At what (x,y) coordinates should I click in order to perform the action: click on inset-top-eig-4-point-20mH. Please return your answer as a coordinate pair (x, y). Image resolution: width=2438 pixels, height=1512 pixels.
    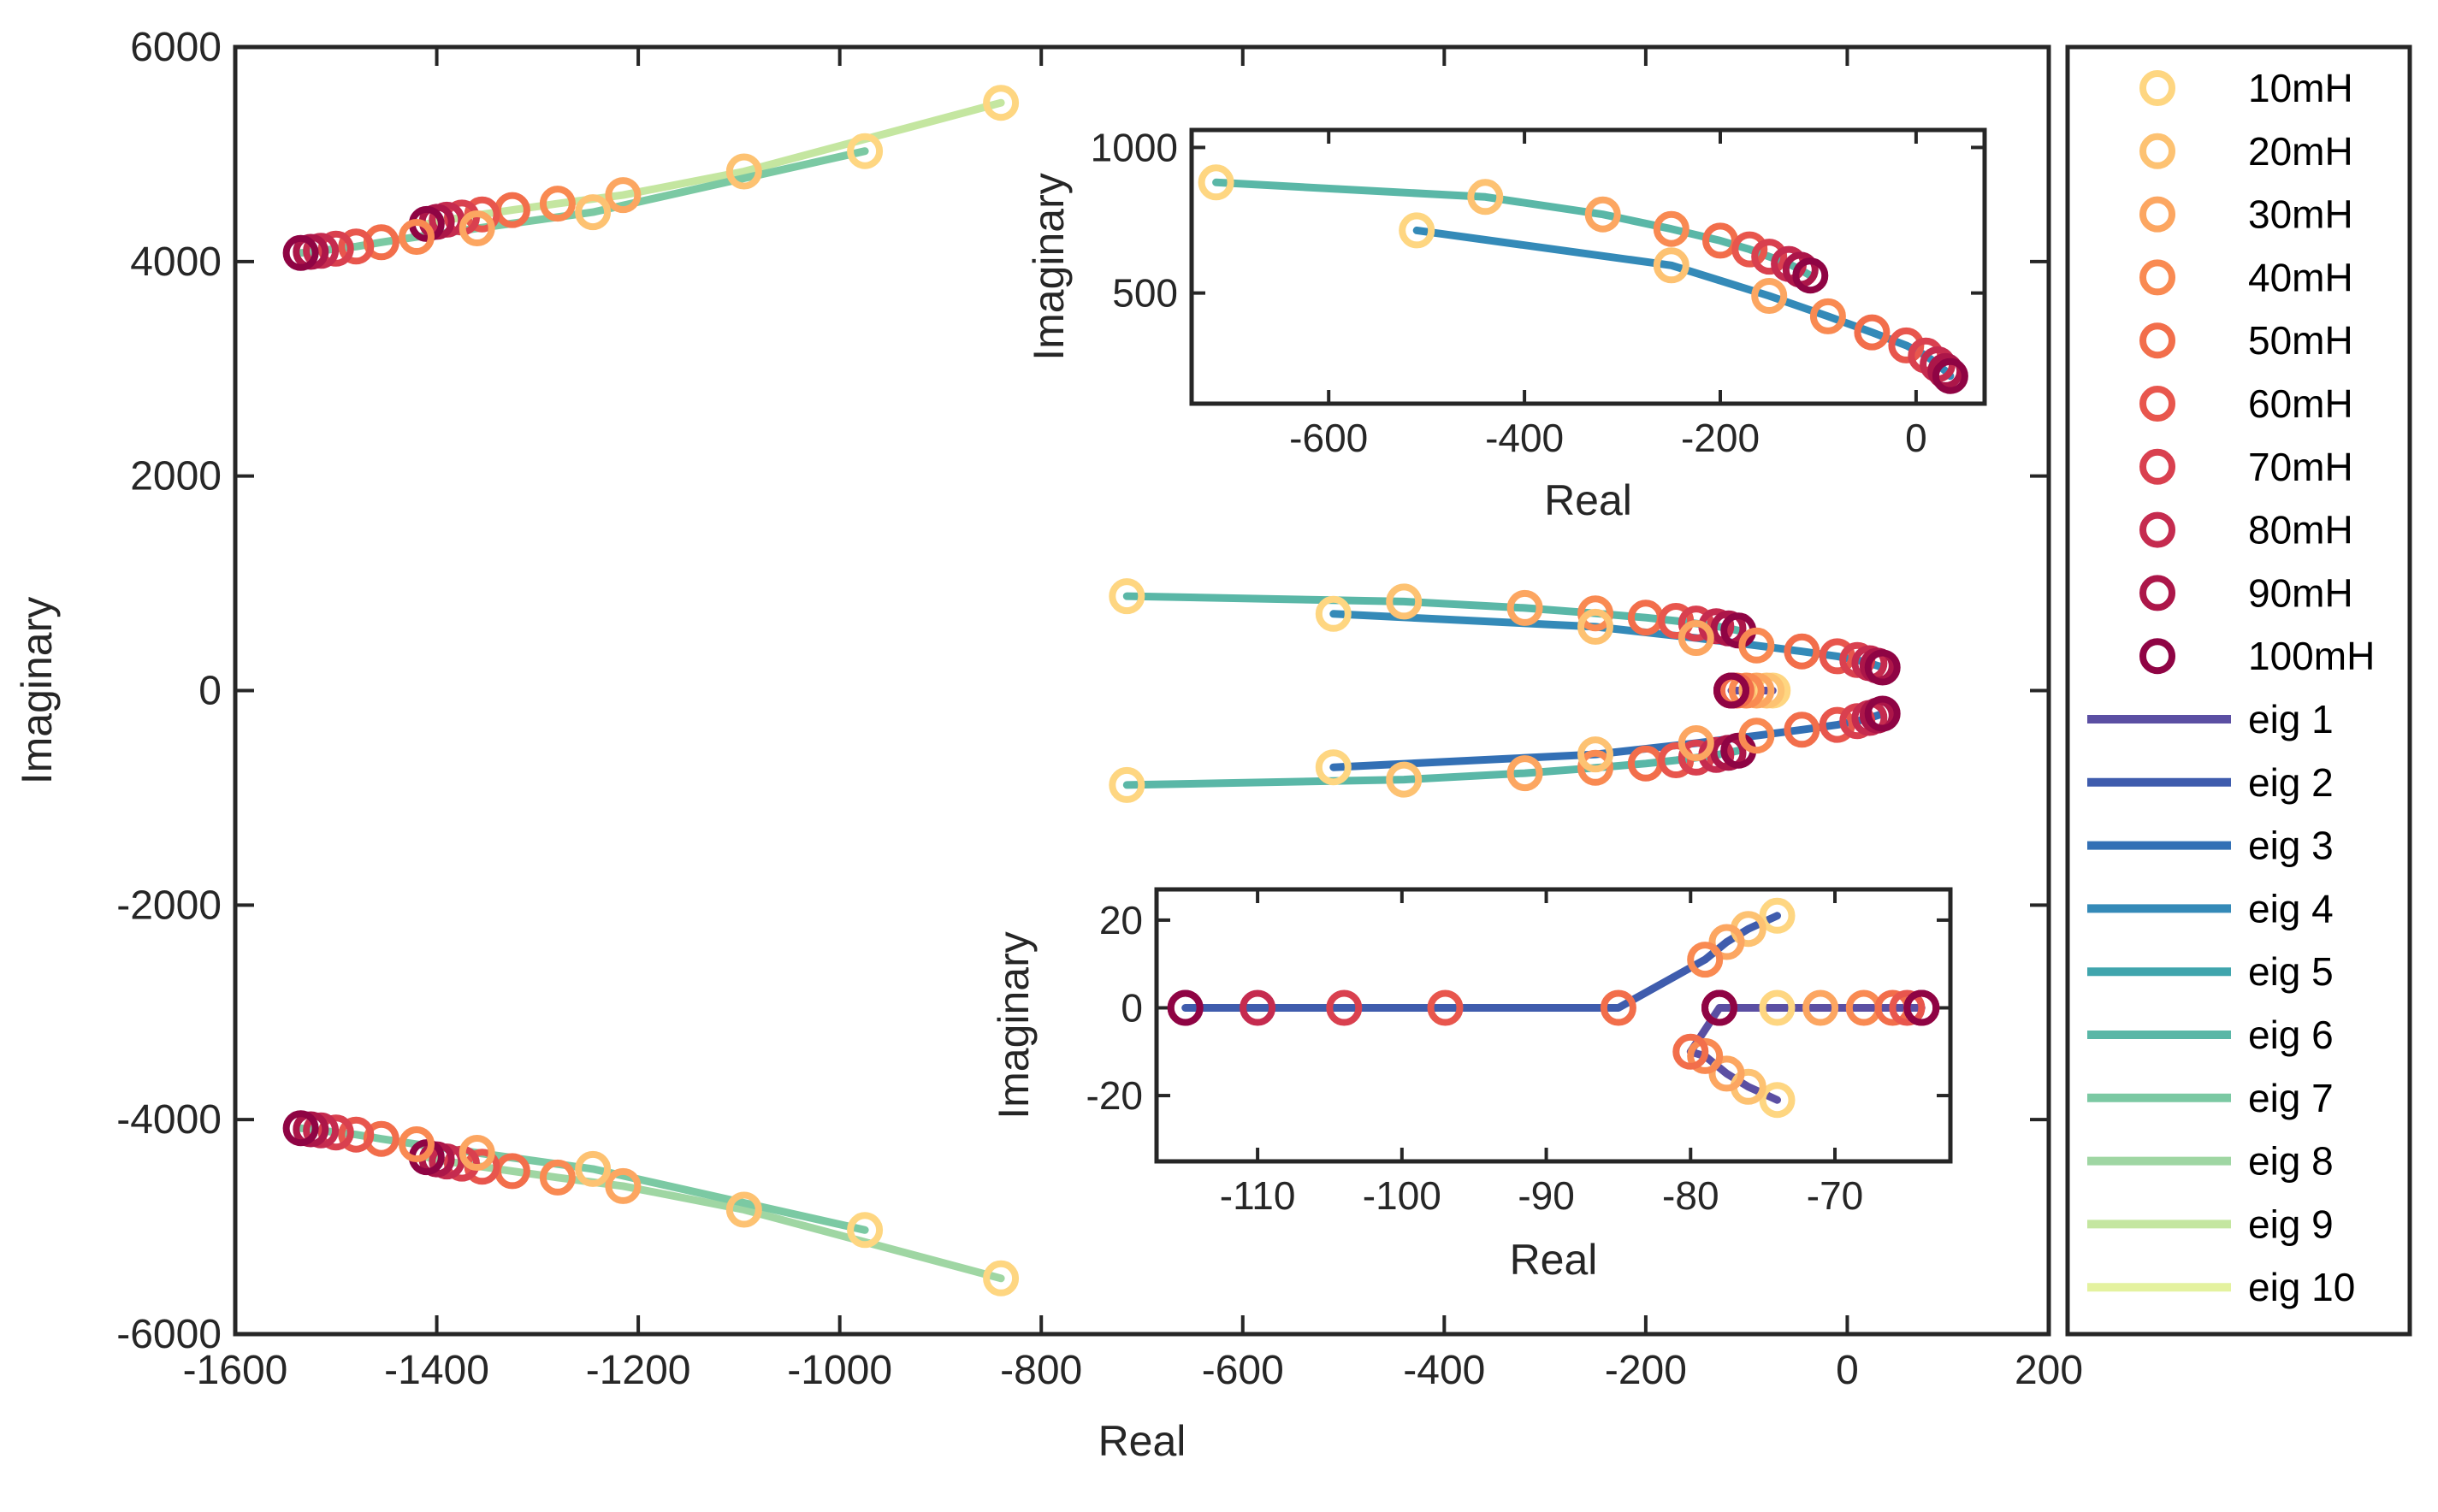
    Looking at the image, I should click on (1671, 265).